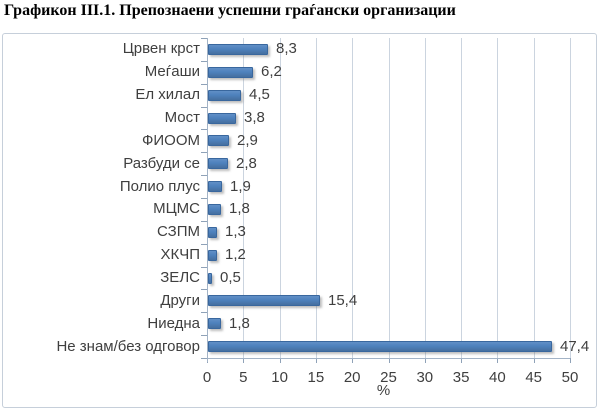 The height and width of the screenshot is (410, 600). I want to click on x-tick-label: 5, so click(243, 377).